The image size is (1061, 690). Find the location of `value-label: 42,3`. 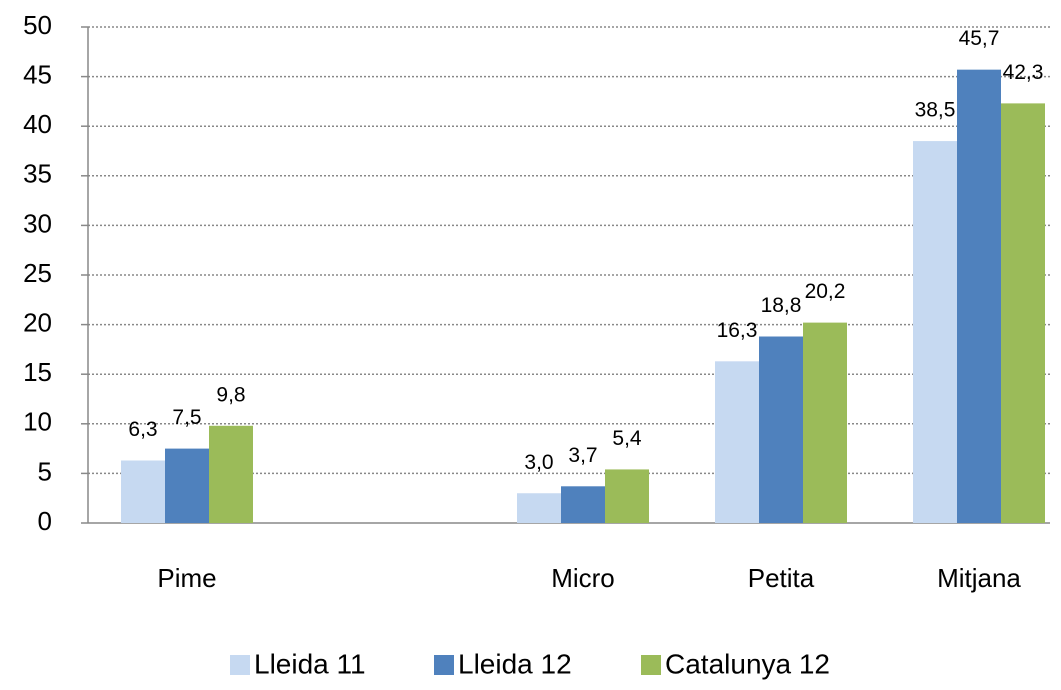

value-label: 42,3 is located at coordinates (1023, 72).